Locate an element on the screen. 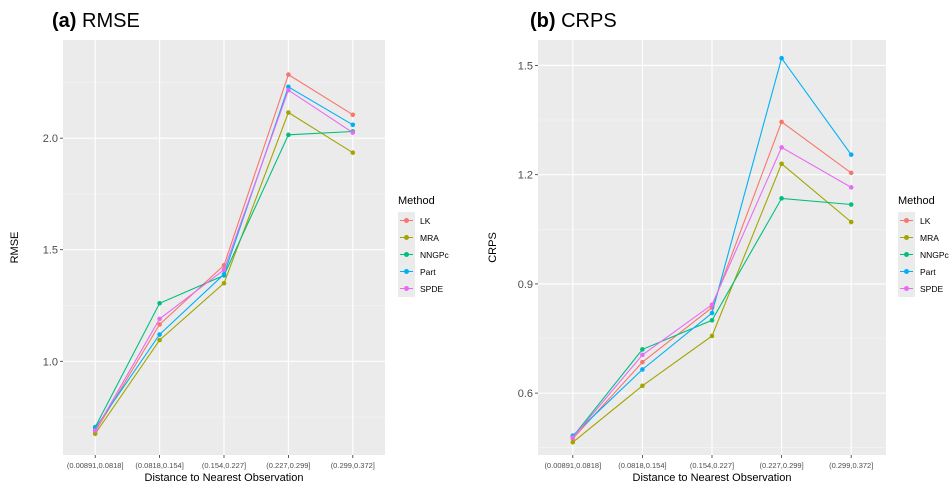 The height and width of the screenshot is (485, 950). rmse-x-tick-label: (0.227,0.299] is located at coordinates (288, 465).